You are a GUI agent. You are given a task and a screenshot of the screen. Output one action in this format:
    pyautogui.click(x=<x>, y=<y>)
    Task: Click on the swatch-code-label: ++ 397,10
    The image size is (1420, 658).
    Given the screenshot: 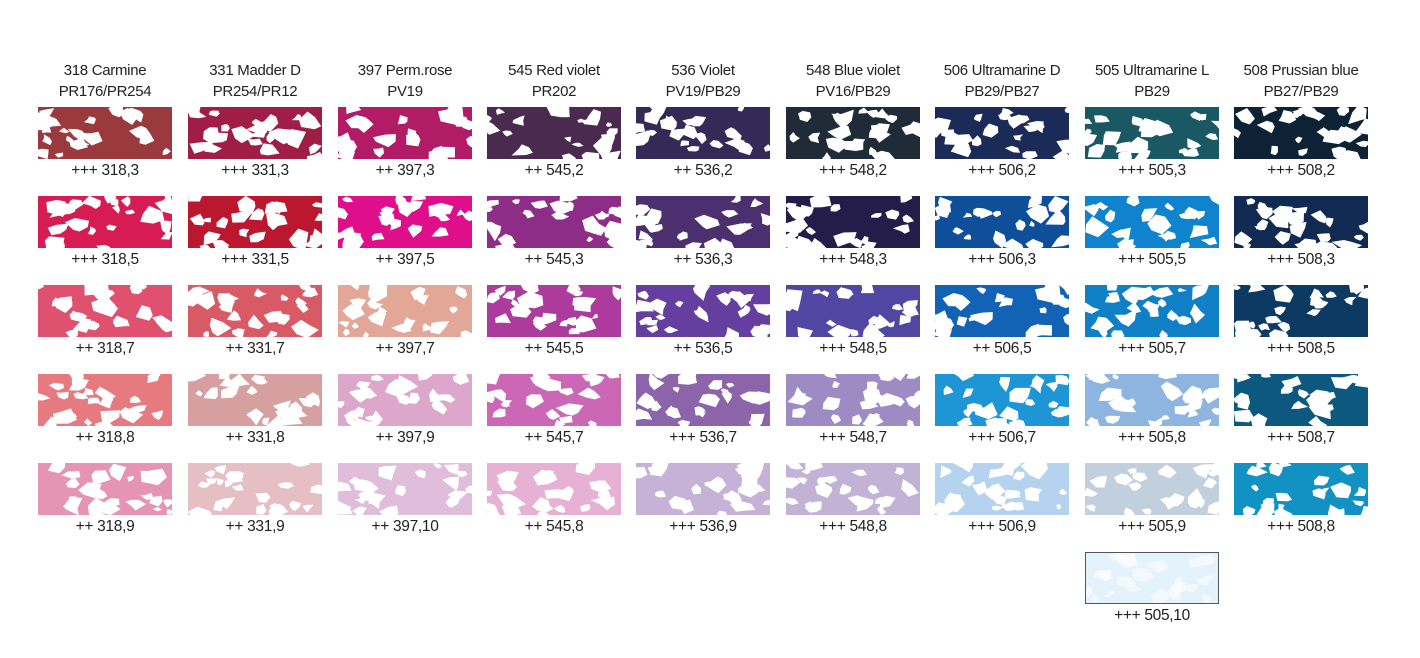 What is the action you would take?
    pyautogui.click(x=405, y=526)
    